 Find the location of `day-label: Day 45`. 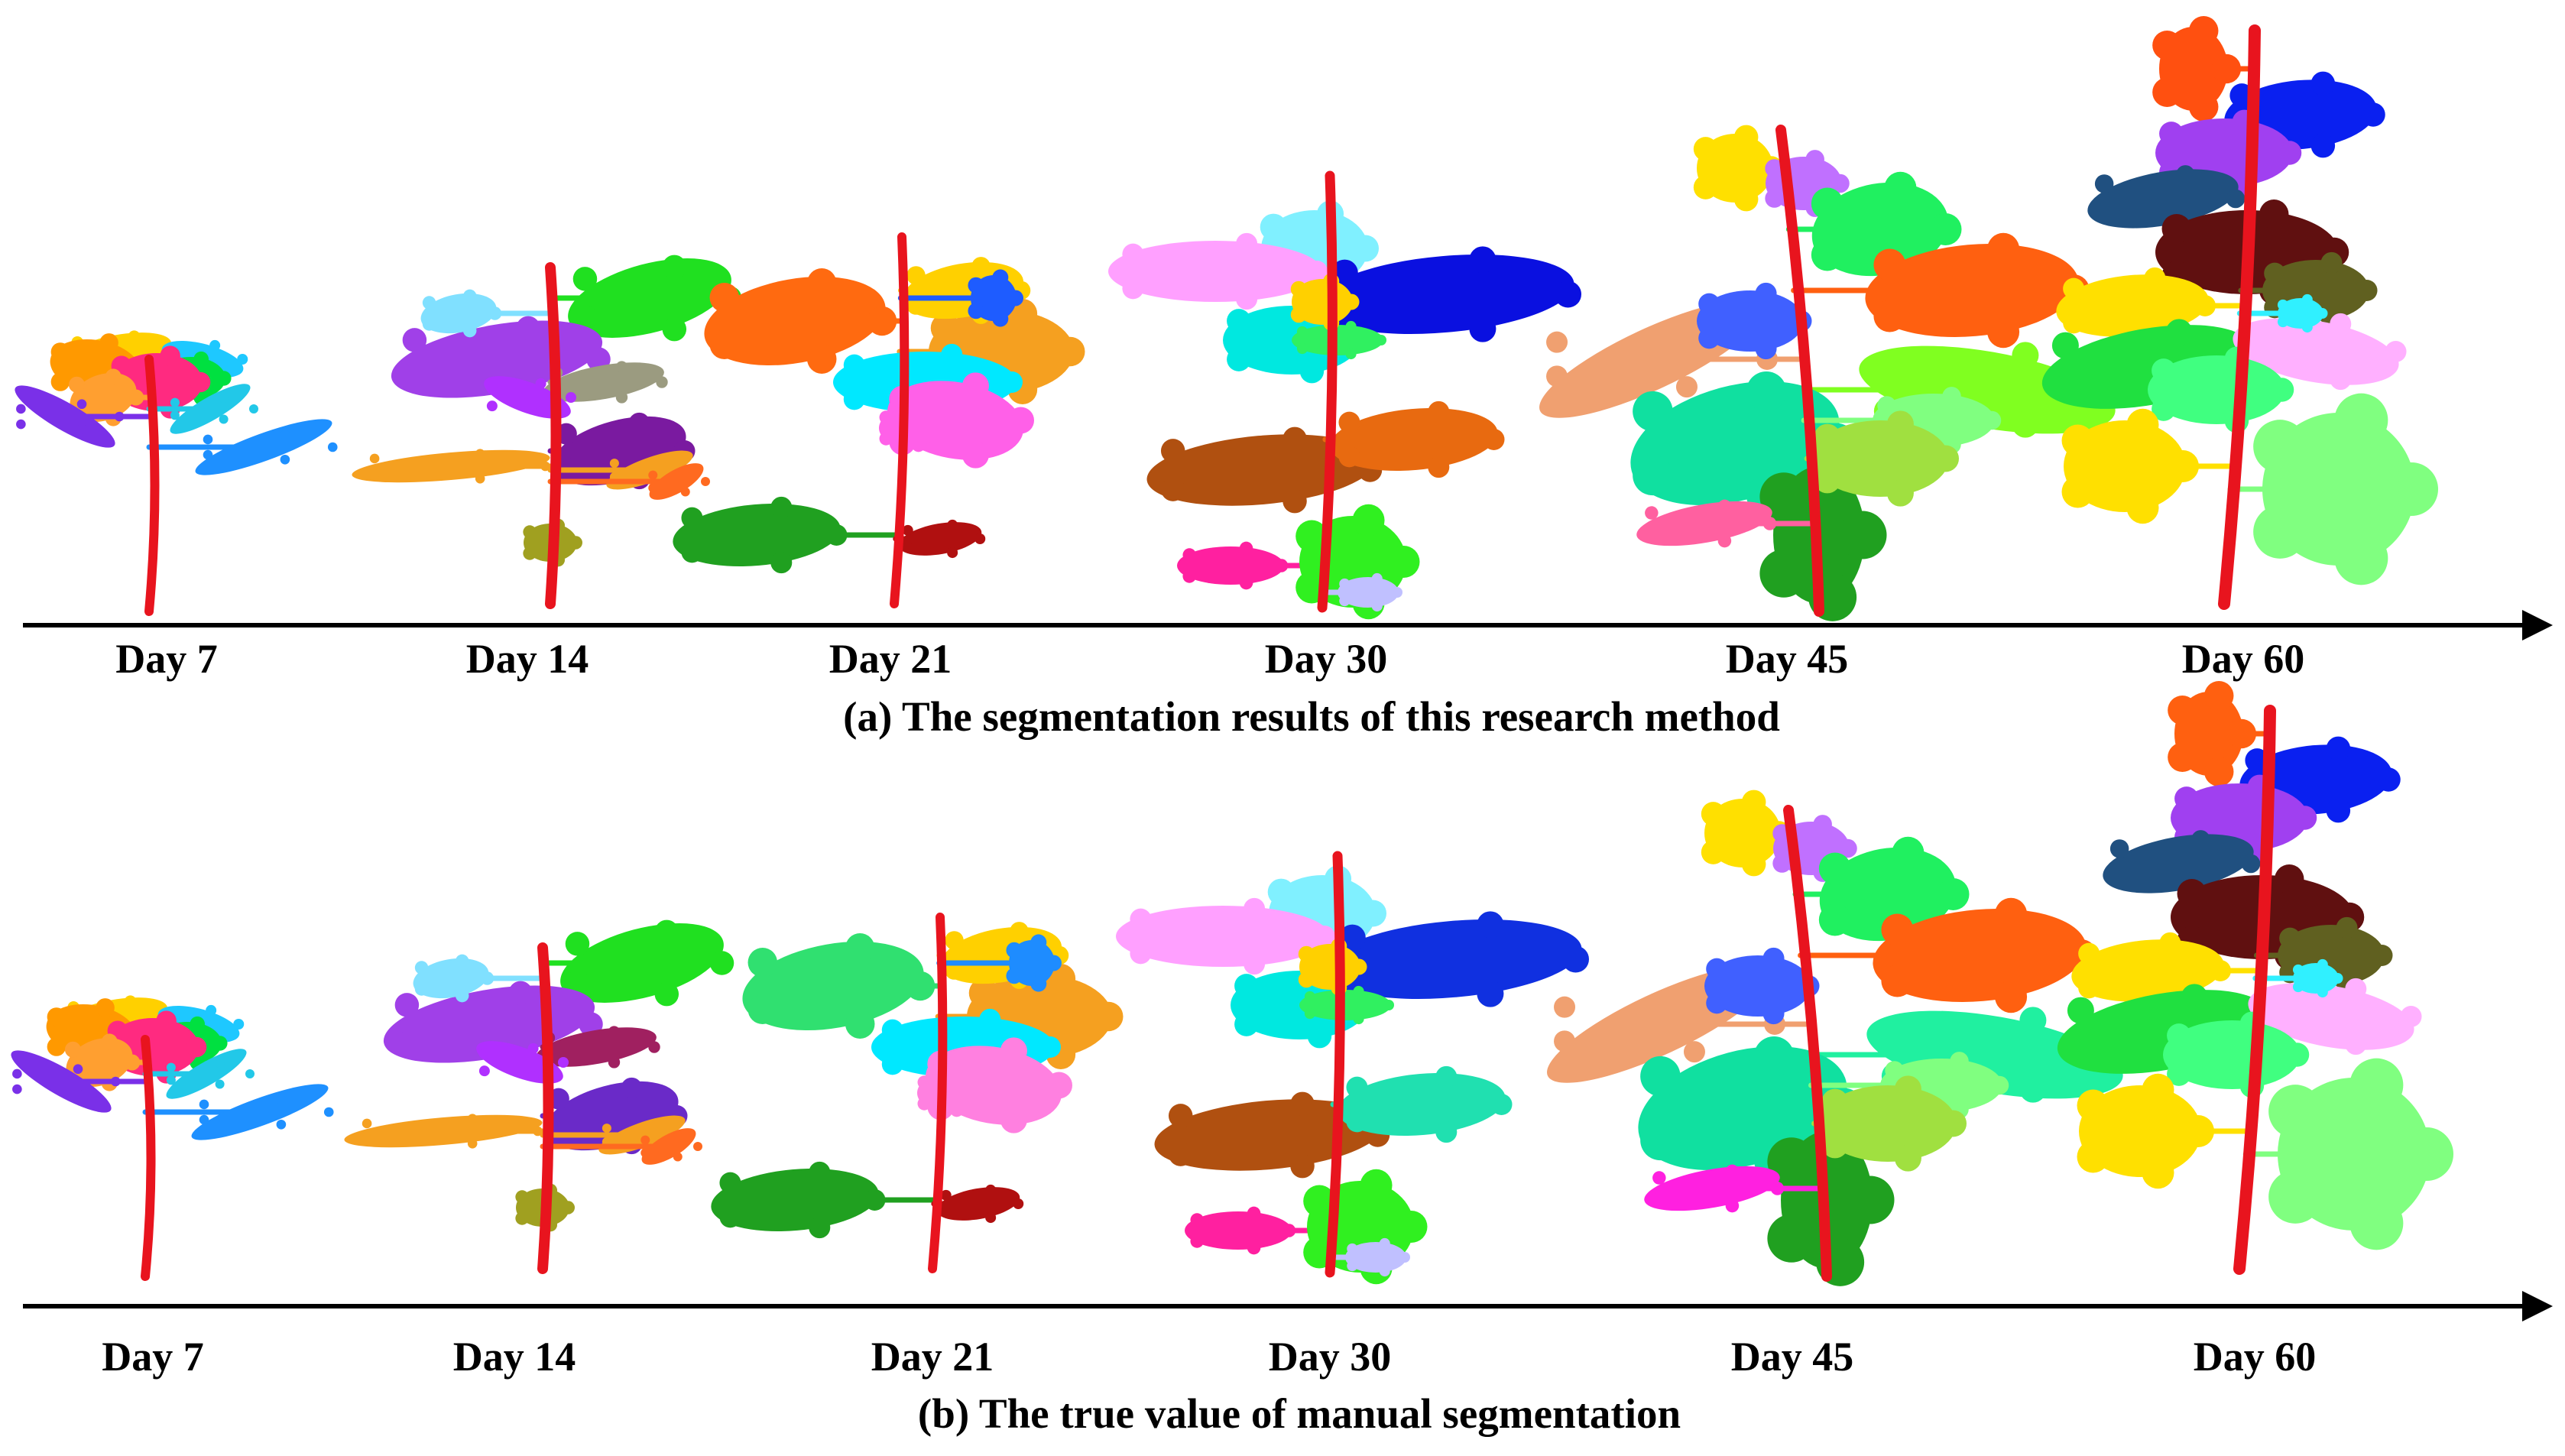

day-label: Day 45 is located at coordinates (1792, 1357).